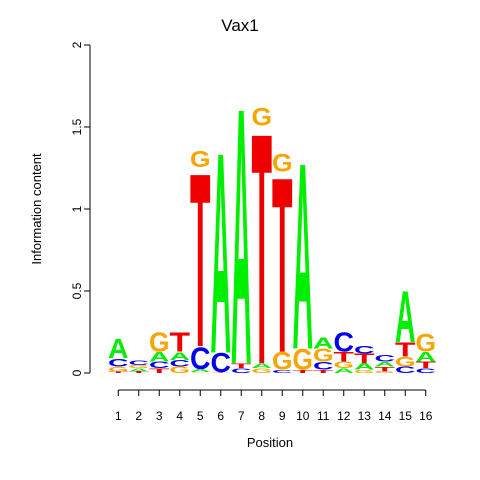  What do you see at coordinates (241, 416) in the screenshot?
I see `x-tick-label: 7` at bounding box center [241, 416].